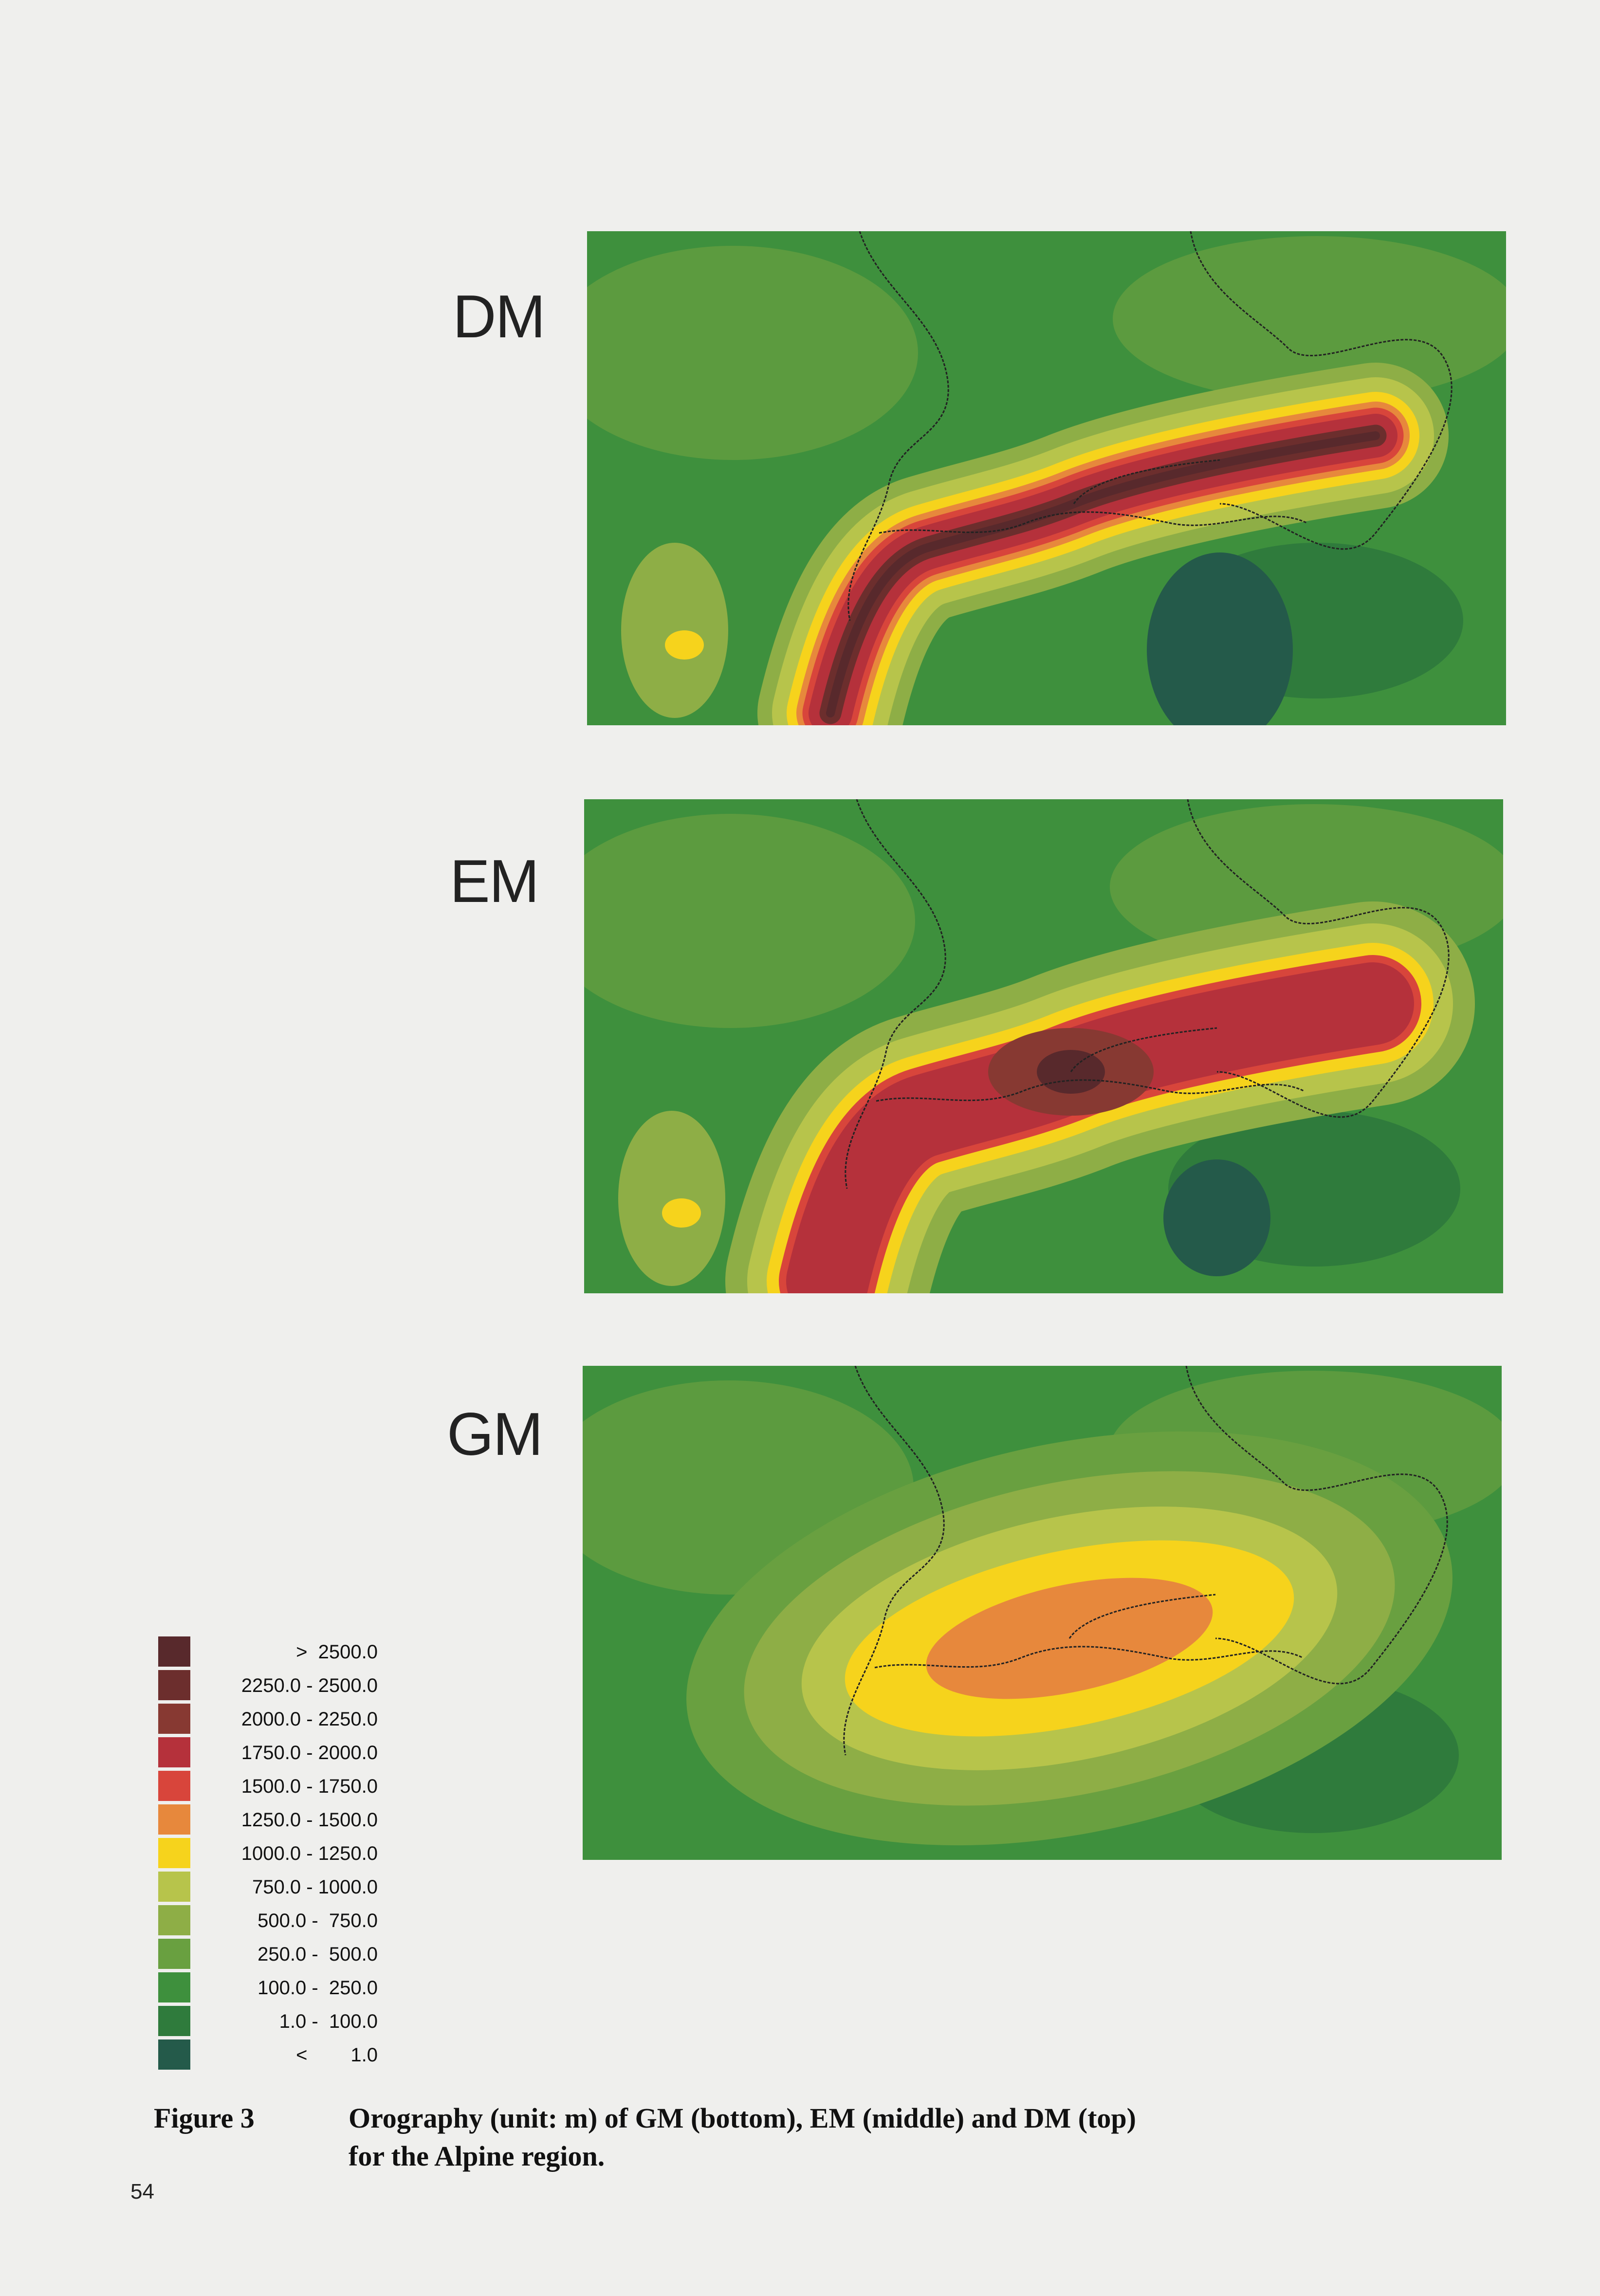  I want to click on legend-label: 2250.0 - 2500.0, so click(309, 1685).